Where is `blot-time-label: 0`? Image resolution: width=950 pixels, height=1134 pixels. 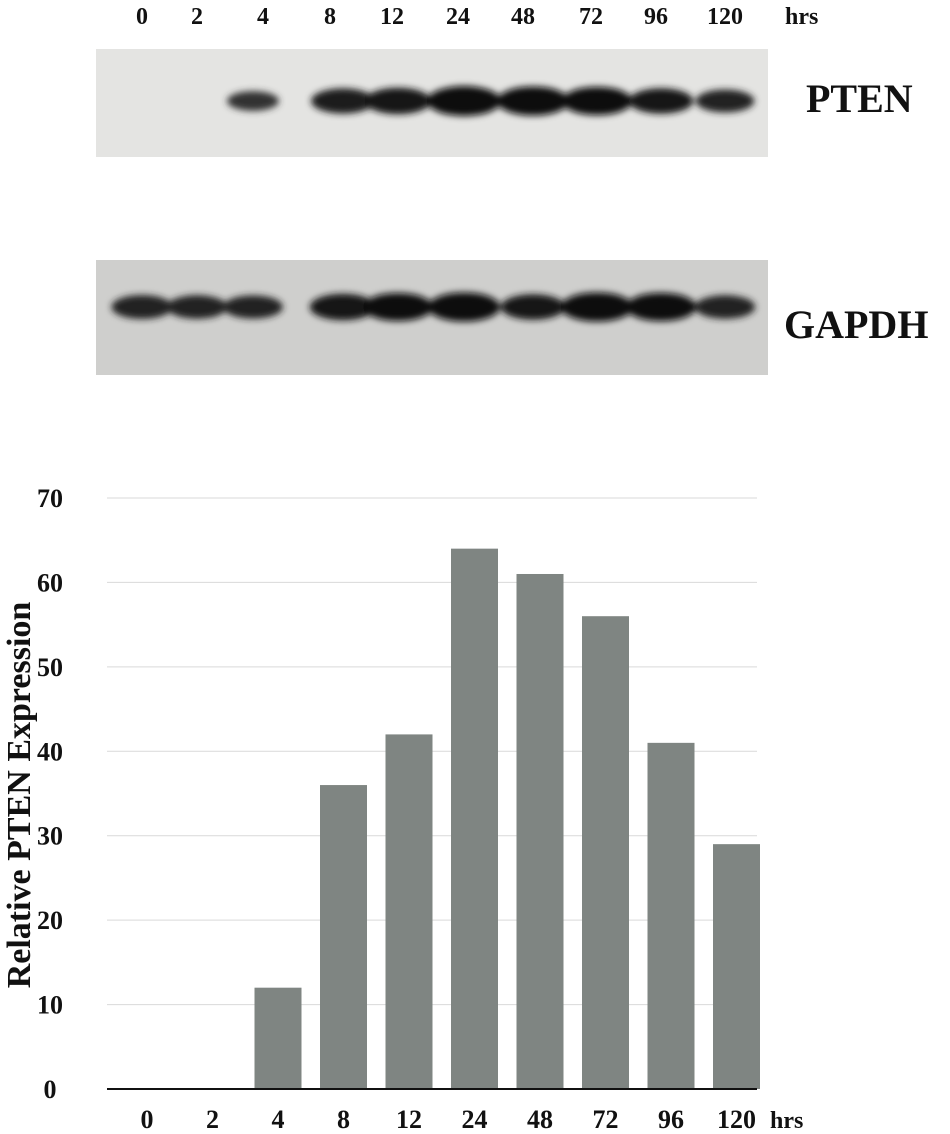 blot-time-label: 0 is located at coordinates (142, 17).